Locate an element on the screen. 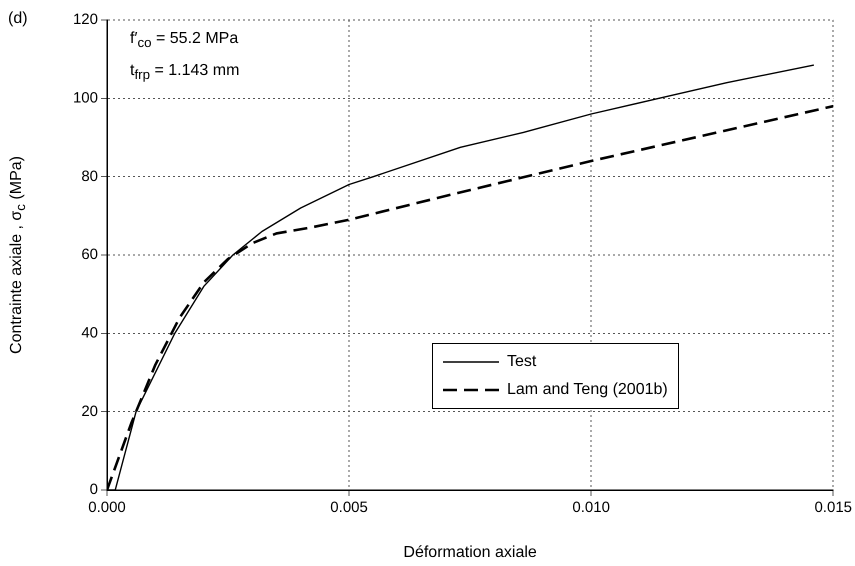 Image resolution: width=855 pixels, height=566 pixels. annotation: t$_{frp}$ = 1.143 mm is located at coordinates (185, 72).